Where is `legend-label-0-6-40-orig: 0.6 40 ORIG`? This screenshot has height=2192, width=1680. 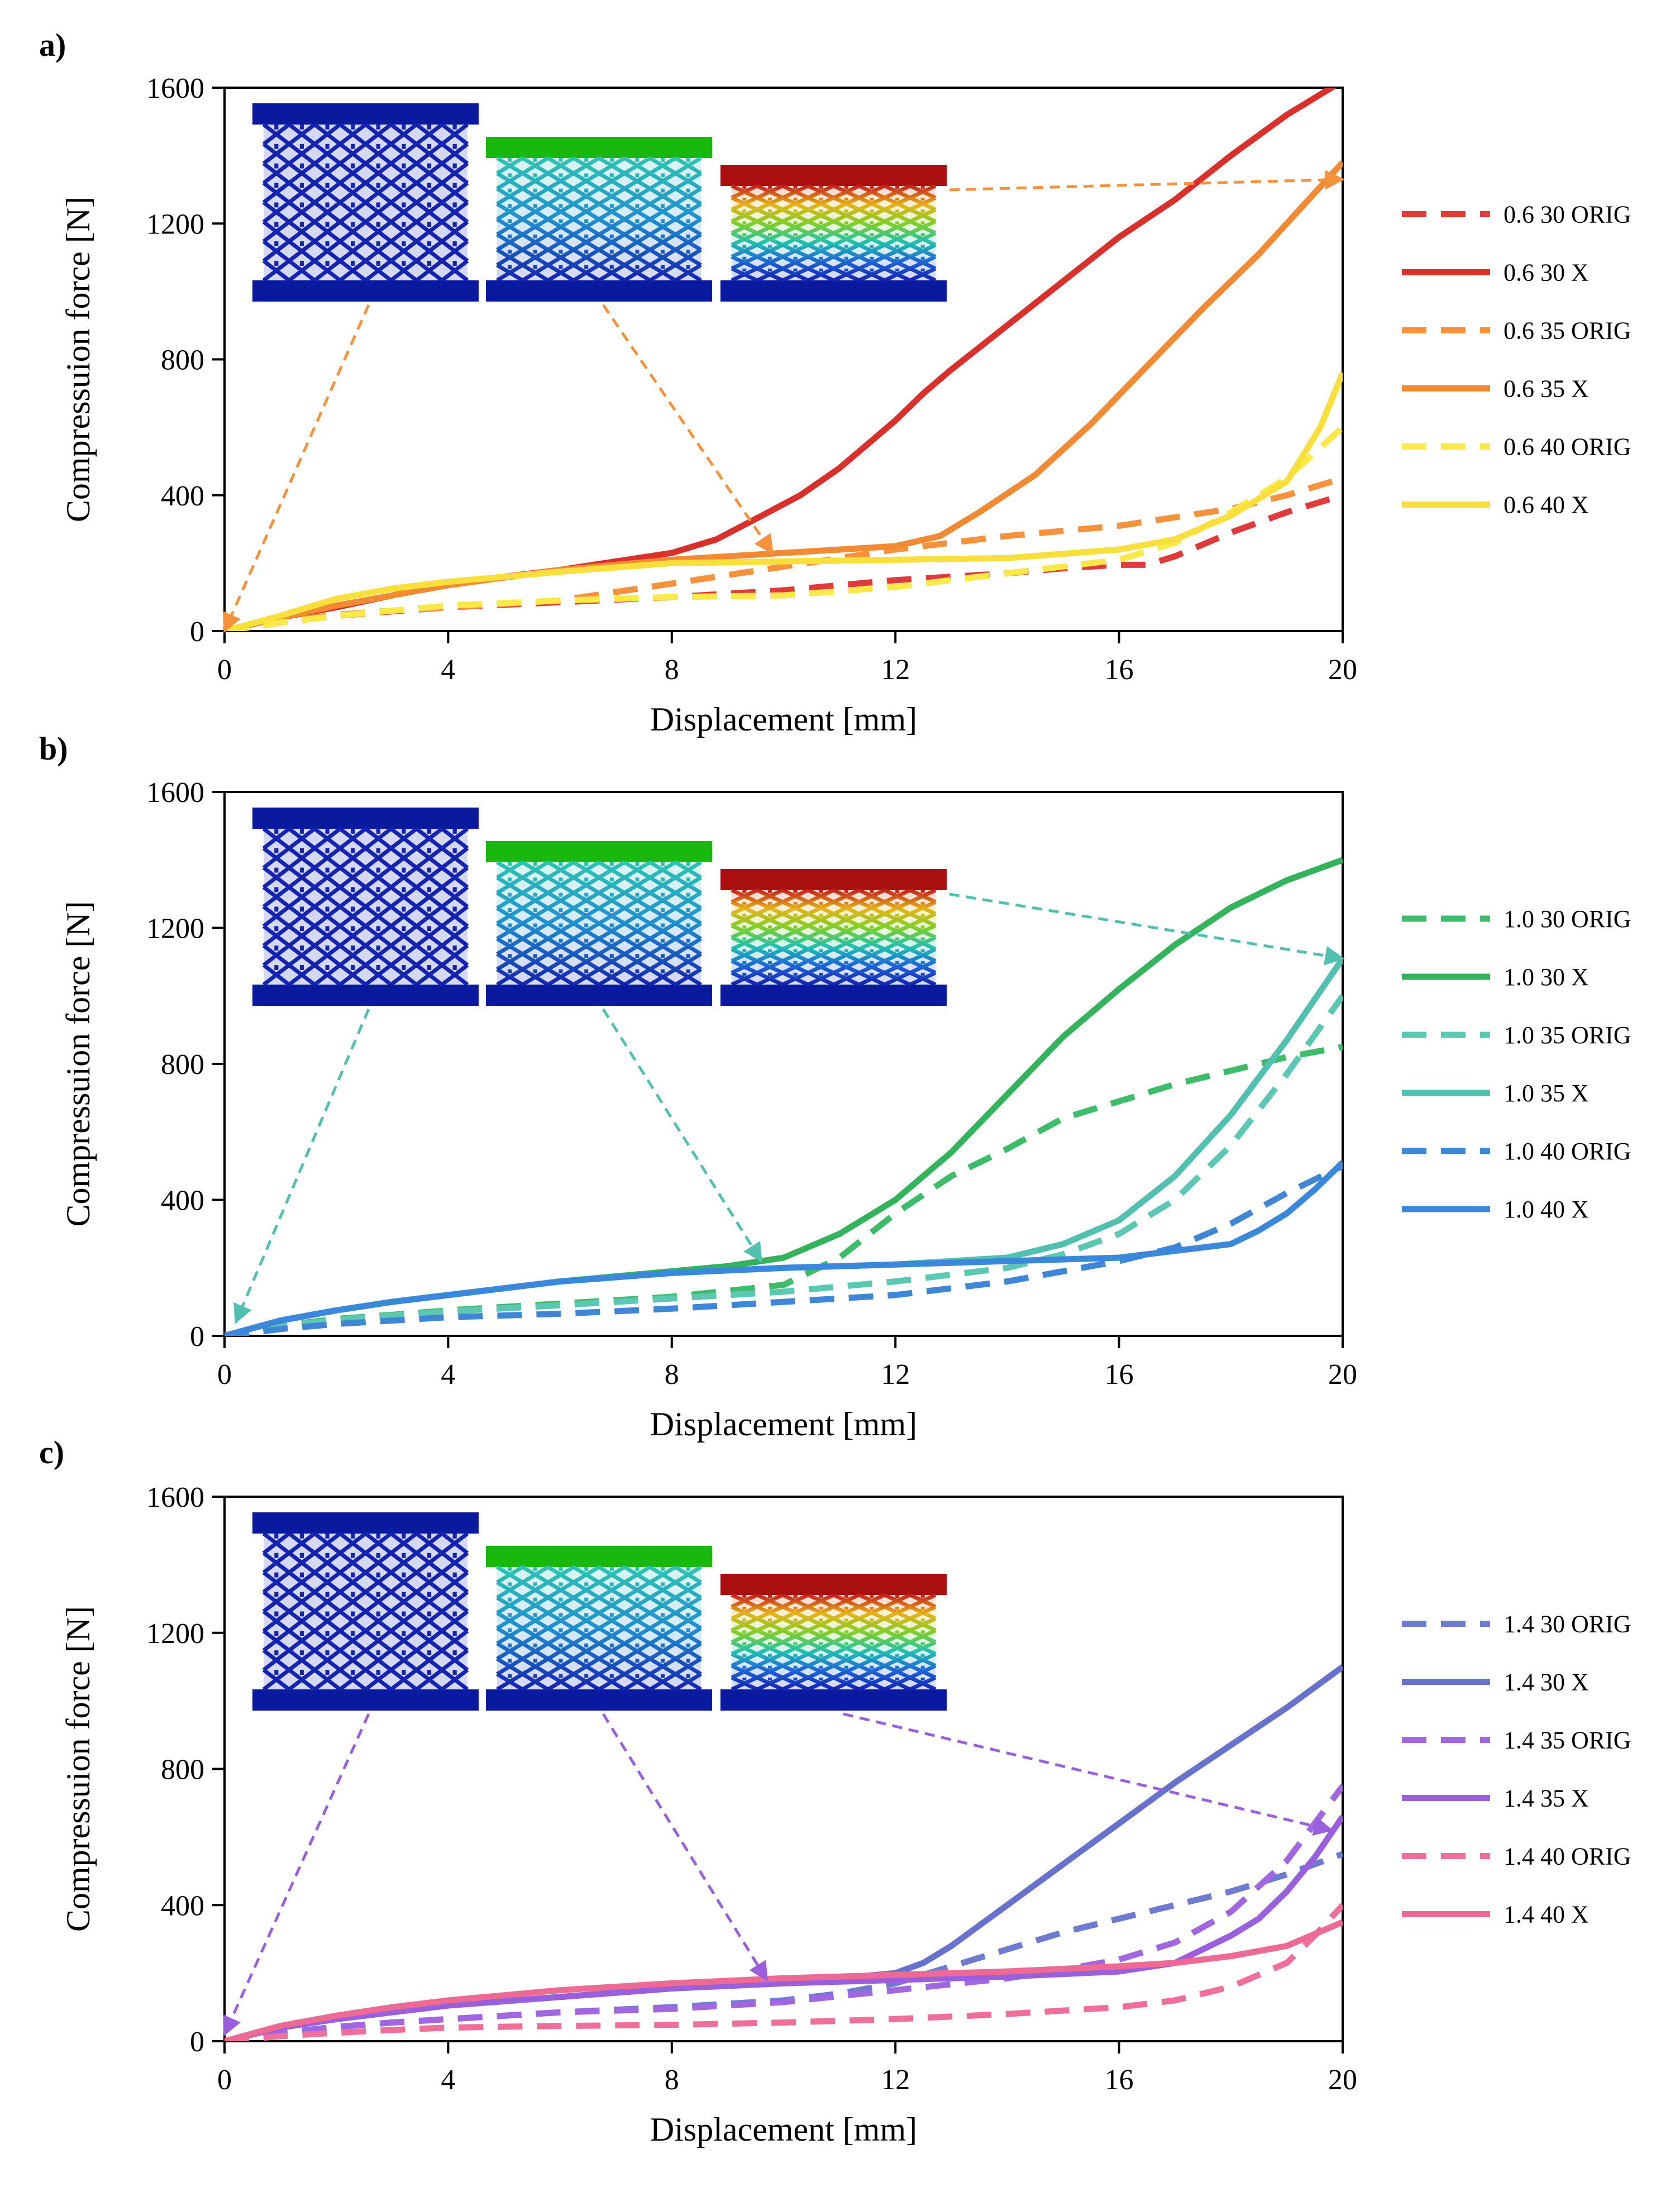
legend-label-0-6-40-orig: 0.6 40 ORIG is located at coordinates (1567, 447).